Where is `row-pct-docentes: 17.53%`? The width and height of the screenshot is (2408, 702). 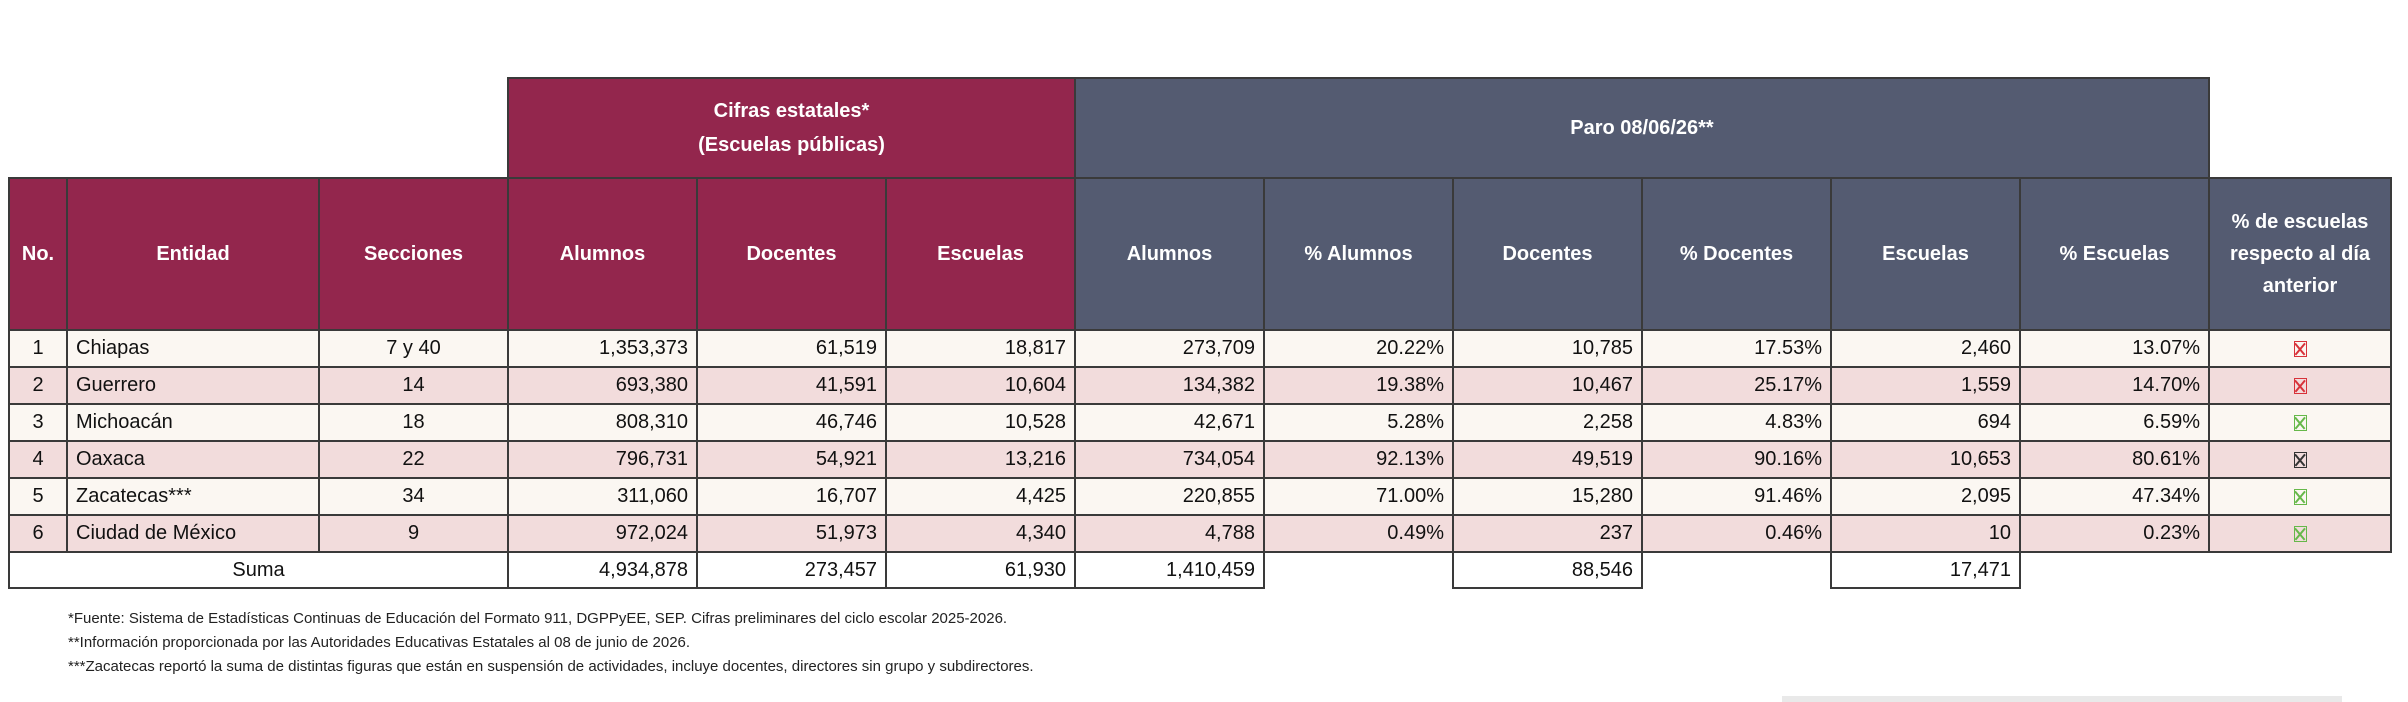 row-pct-docentes: 17.53% is located at coordinates (1736, 348).